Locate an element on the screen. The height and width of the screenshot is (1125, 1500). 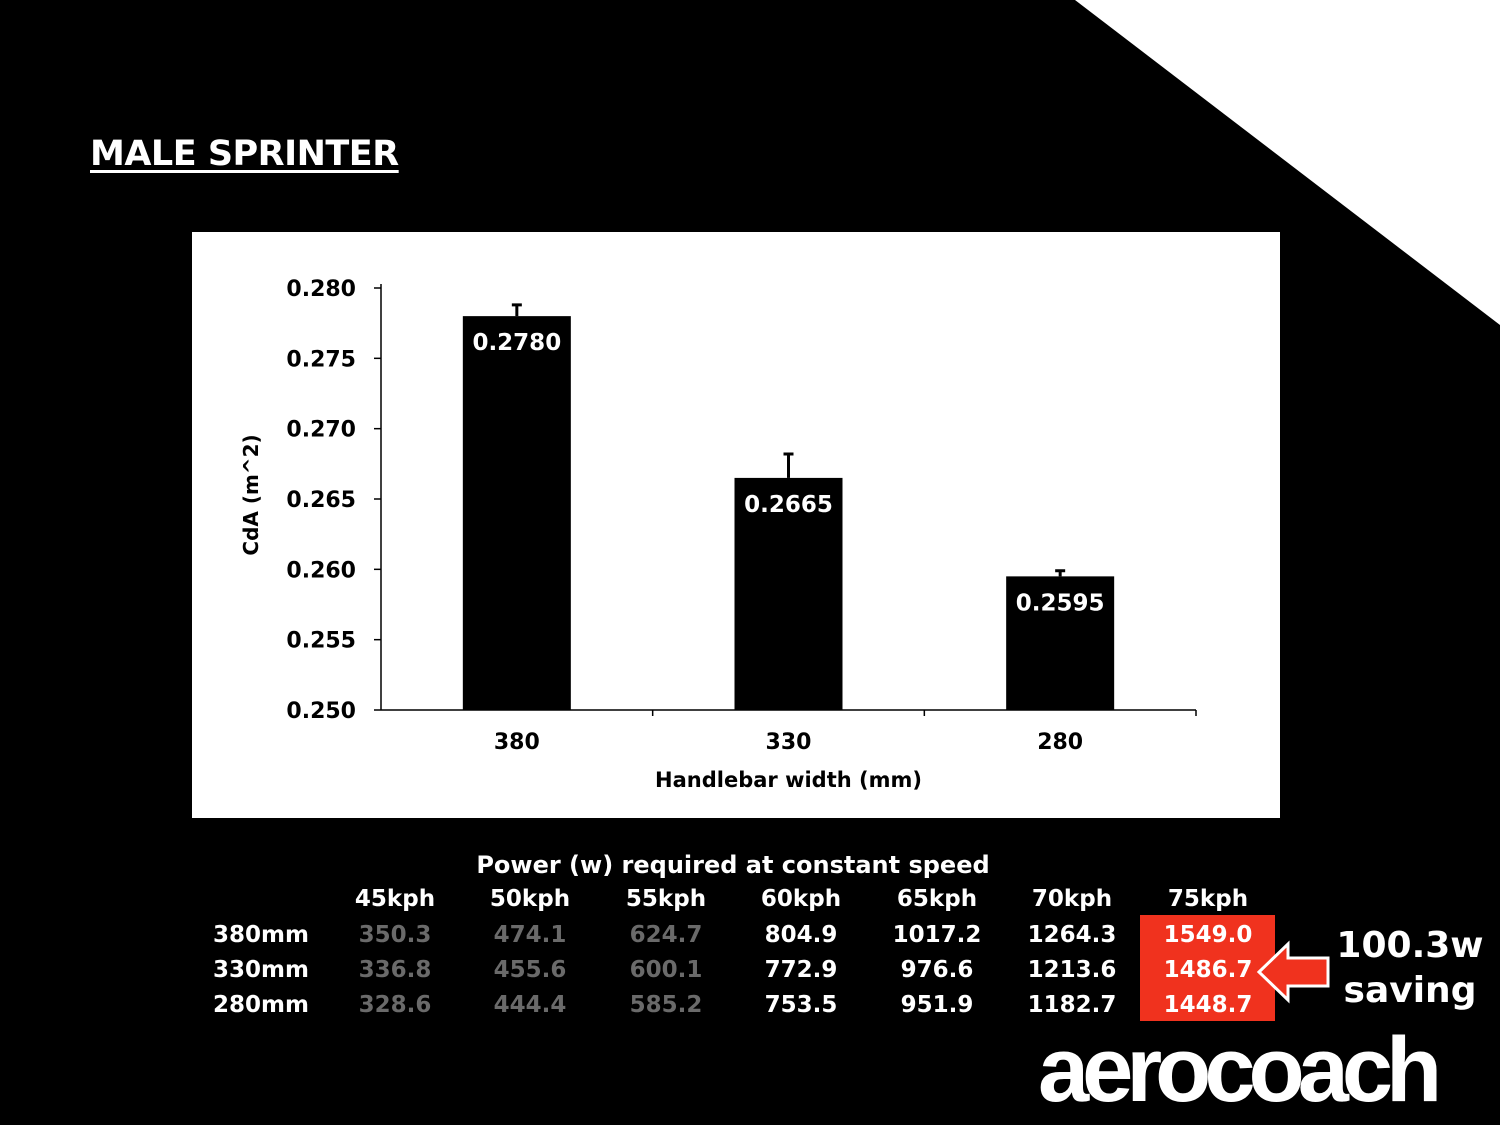
table-cell: 1448.7 is located at coordinates (1208, 1005).